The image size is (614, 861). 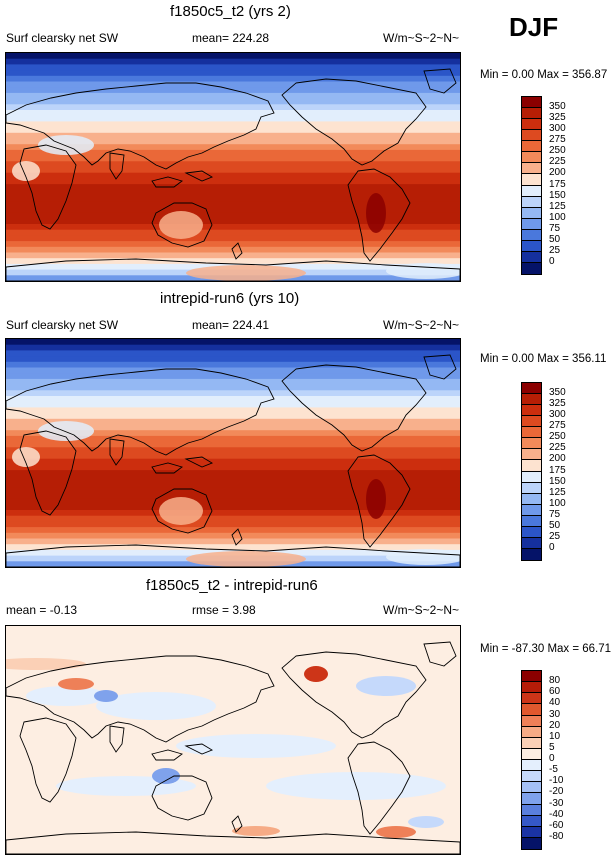 What do you see at coordinates (421, 610) in the screenshot?
I see `panel-3-units-label: W/m~S~2~N~` at bounding box center [421, 610].